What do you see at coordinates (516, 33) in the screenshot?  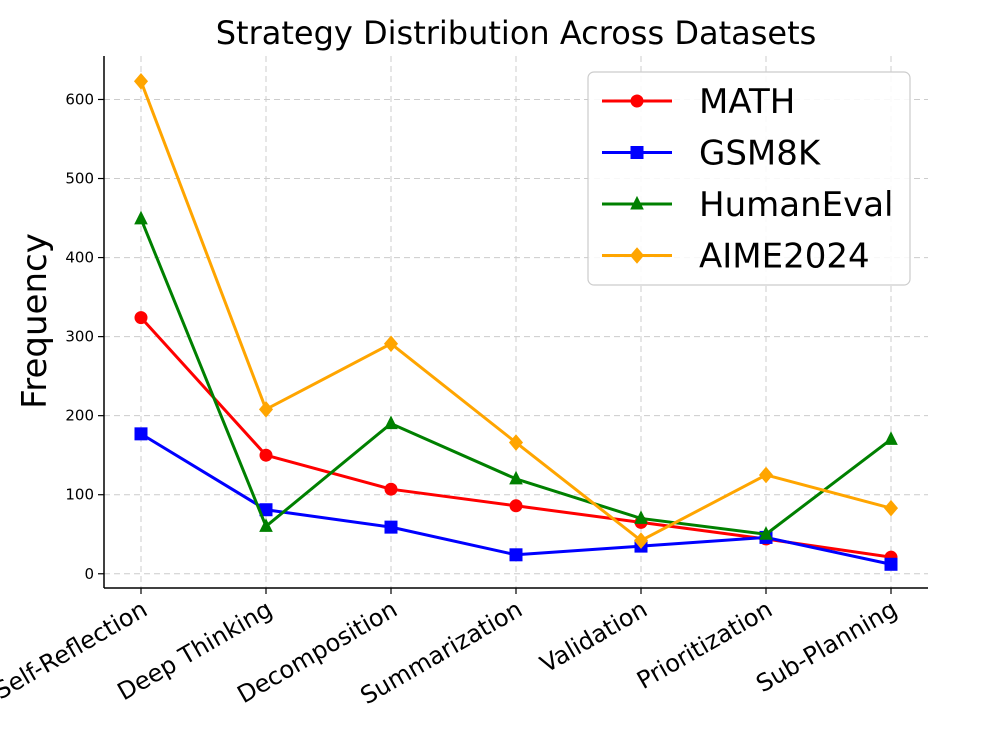 I see `chart-title: Strategy Distribution Across Datasets` at bounding box center [516, 33].